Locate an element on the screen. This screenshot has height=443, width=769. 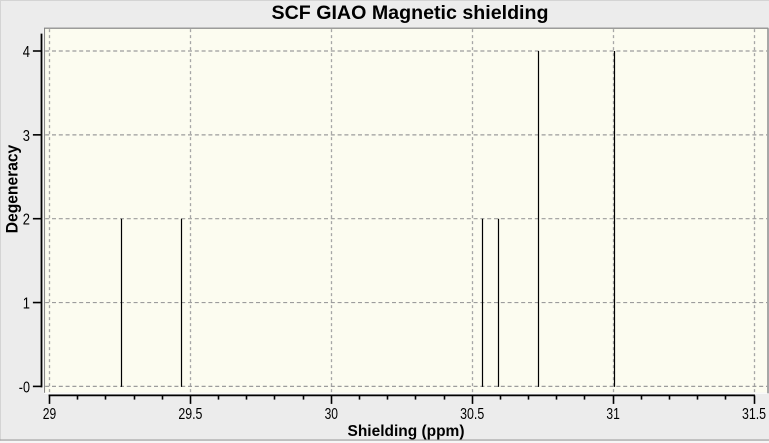
svg-text: Shielding (ppm) is located at coordinates (406, 431).